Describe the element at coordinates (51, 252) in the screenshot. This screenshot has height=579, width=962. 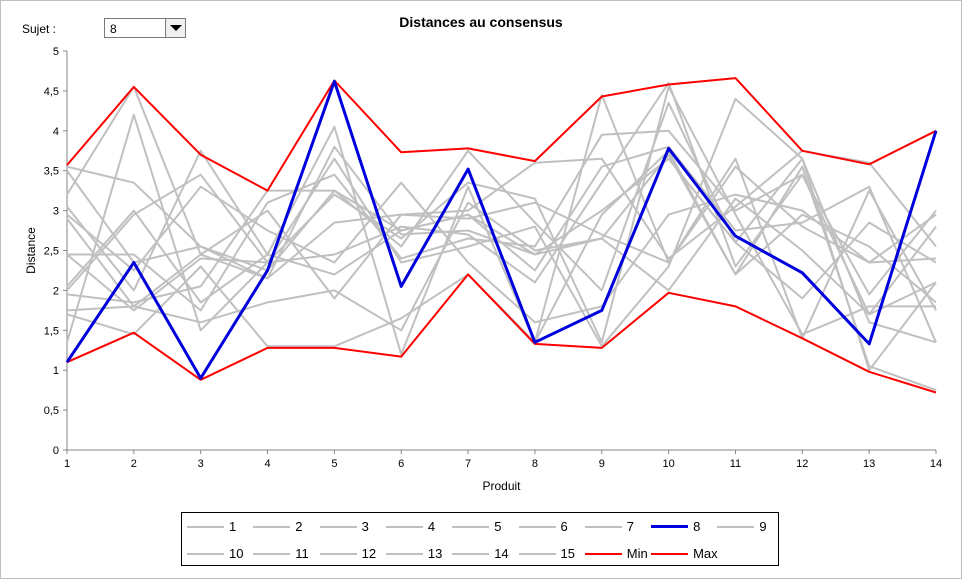
I see `y-tick-label: 2,5` at that location.